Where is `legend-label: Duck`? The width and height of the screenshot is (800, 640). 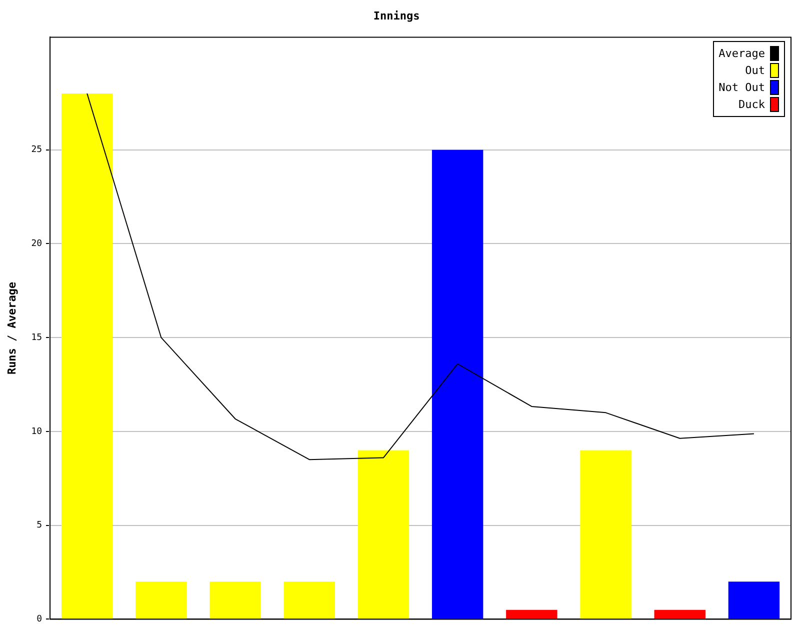
legend-label: Duck is located at coordinates (751, 105).